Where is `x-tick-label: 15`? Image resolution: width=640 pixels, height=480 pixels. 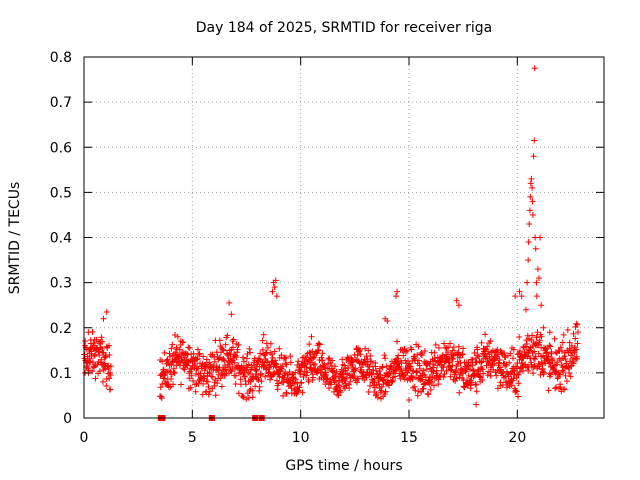 x-tick-label: 15 is located at coordinates (409, 438).